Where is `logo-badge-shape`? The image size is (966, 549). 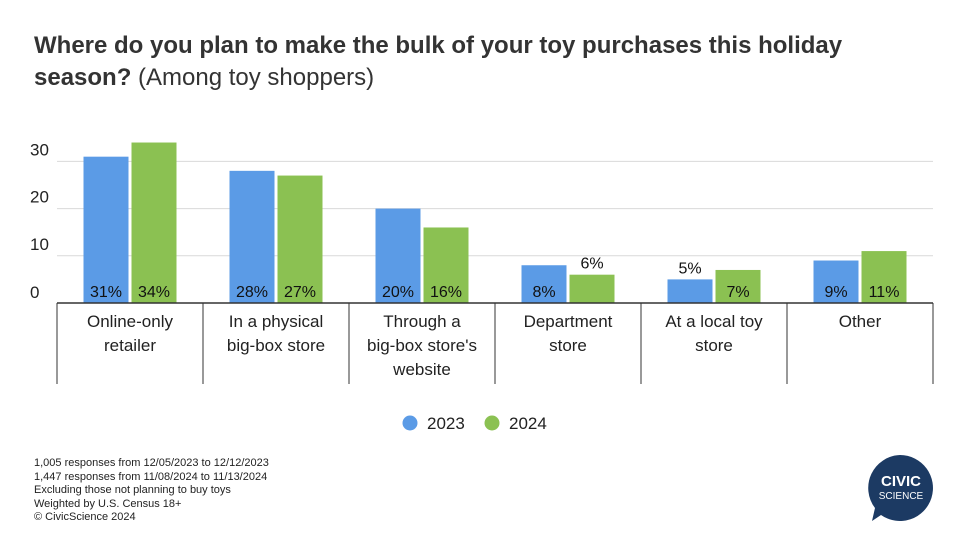
logo-badge-shape is located at coordinates (900, 488).